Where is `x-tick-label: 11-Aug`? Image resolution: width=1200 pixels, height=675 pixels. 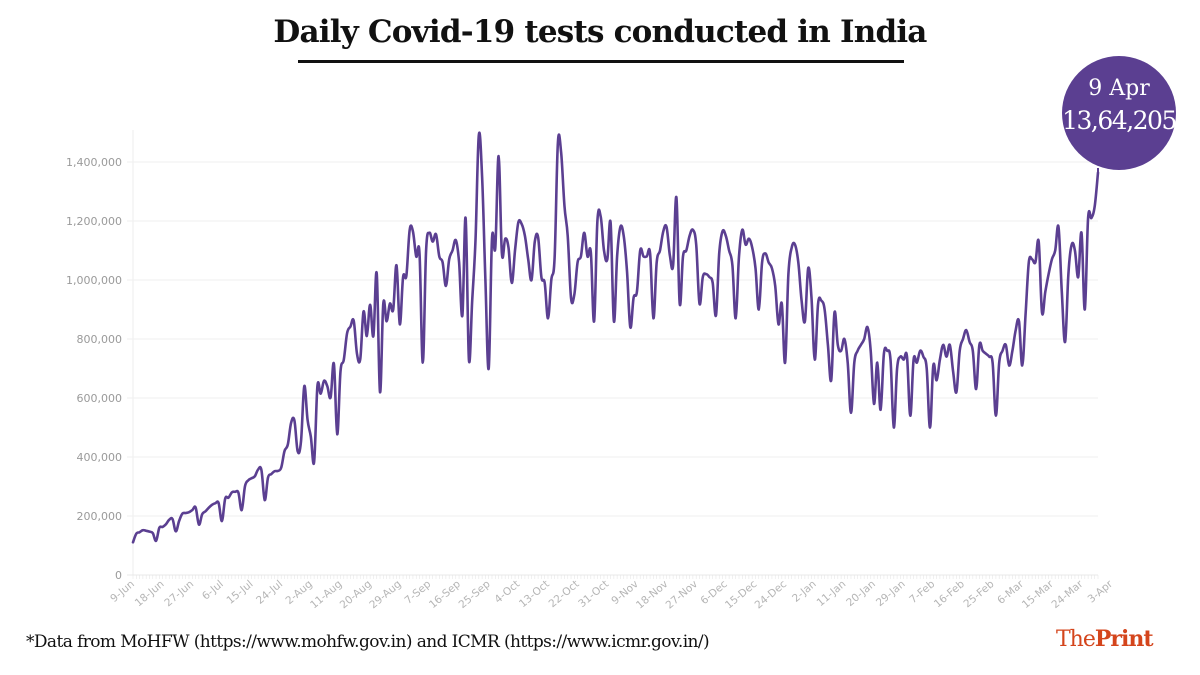 x-tick-label: 11-Aug is located at coordinates (326, 594).